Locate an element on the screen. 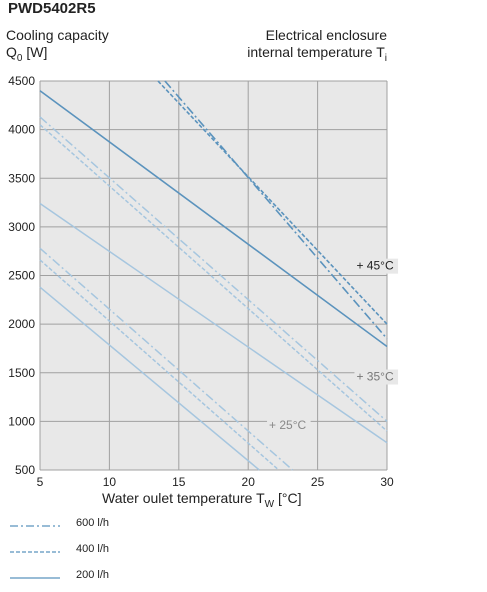  legend-label: 600 l/h is located at coordinates (93, 523).